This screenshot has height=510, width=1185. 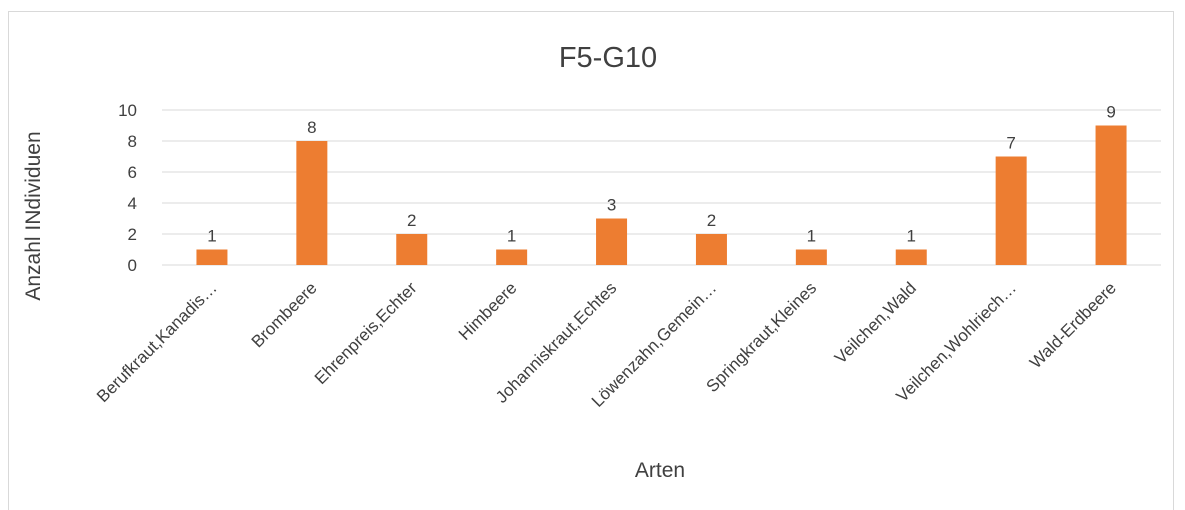 What do you see at coordinates (127, 188) in the screenshot?
I see `y-axis-ticks: 0 2 4 6 8 10` at bounding box center [127, 188].